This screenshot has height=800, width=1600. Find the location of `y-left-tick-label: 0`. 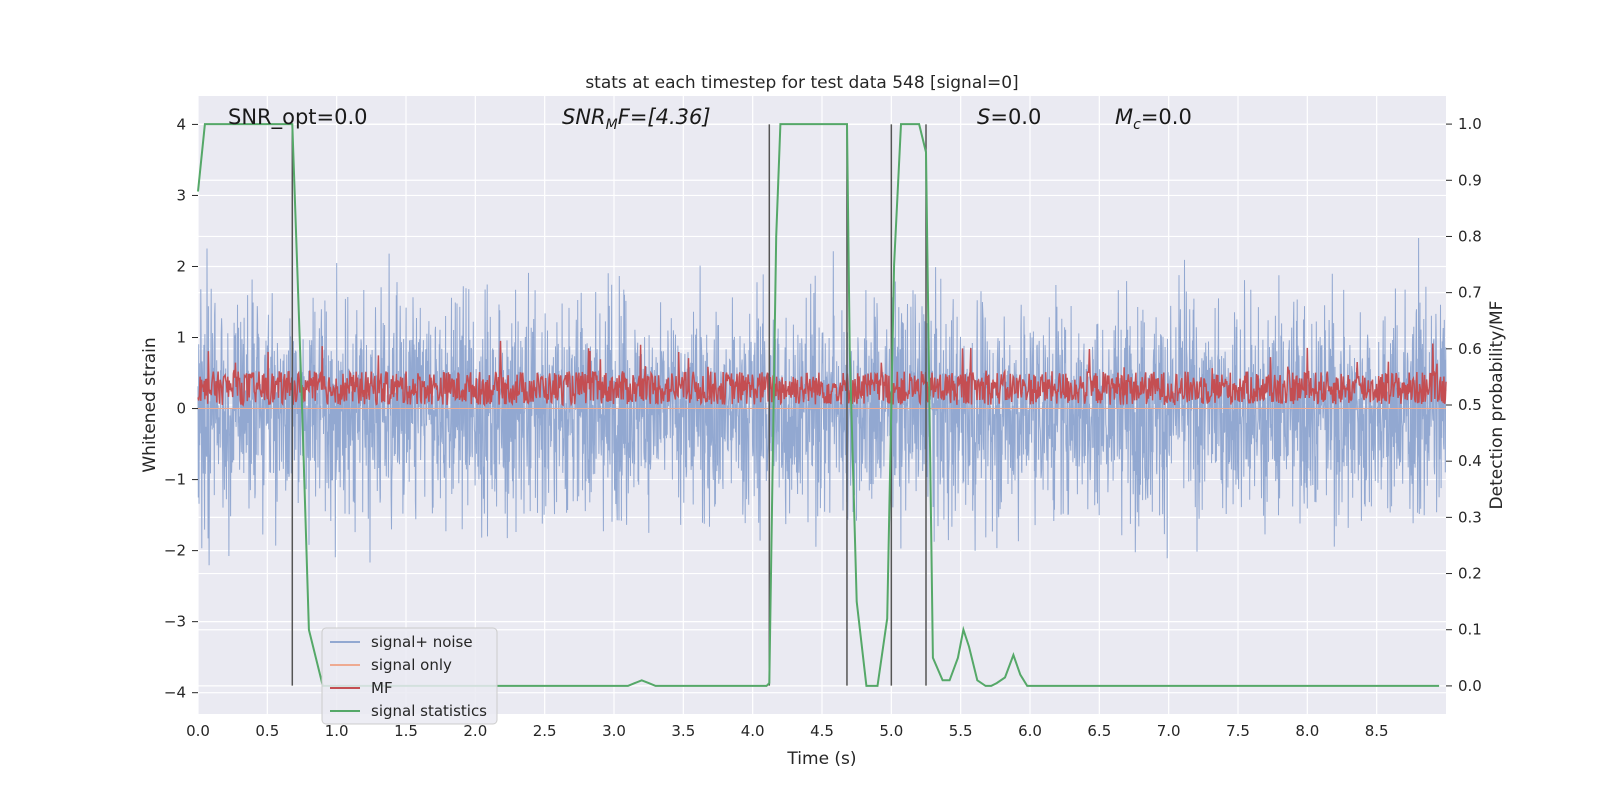

y-left-tick-label: 0 is located at coordinates (181, 409).